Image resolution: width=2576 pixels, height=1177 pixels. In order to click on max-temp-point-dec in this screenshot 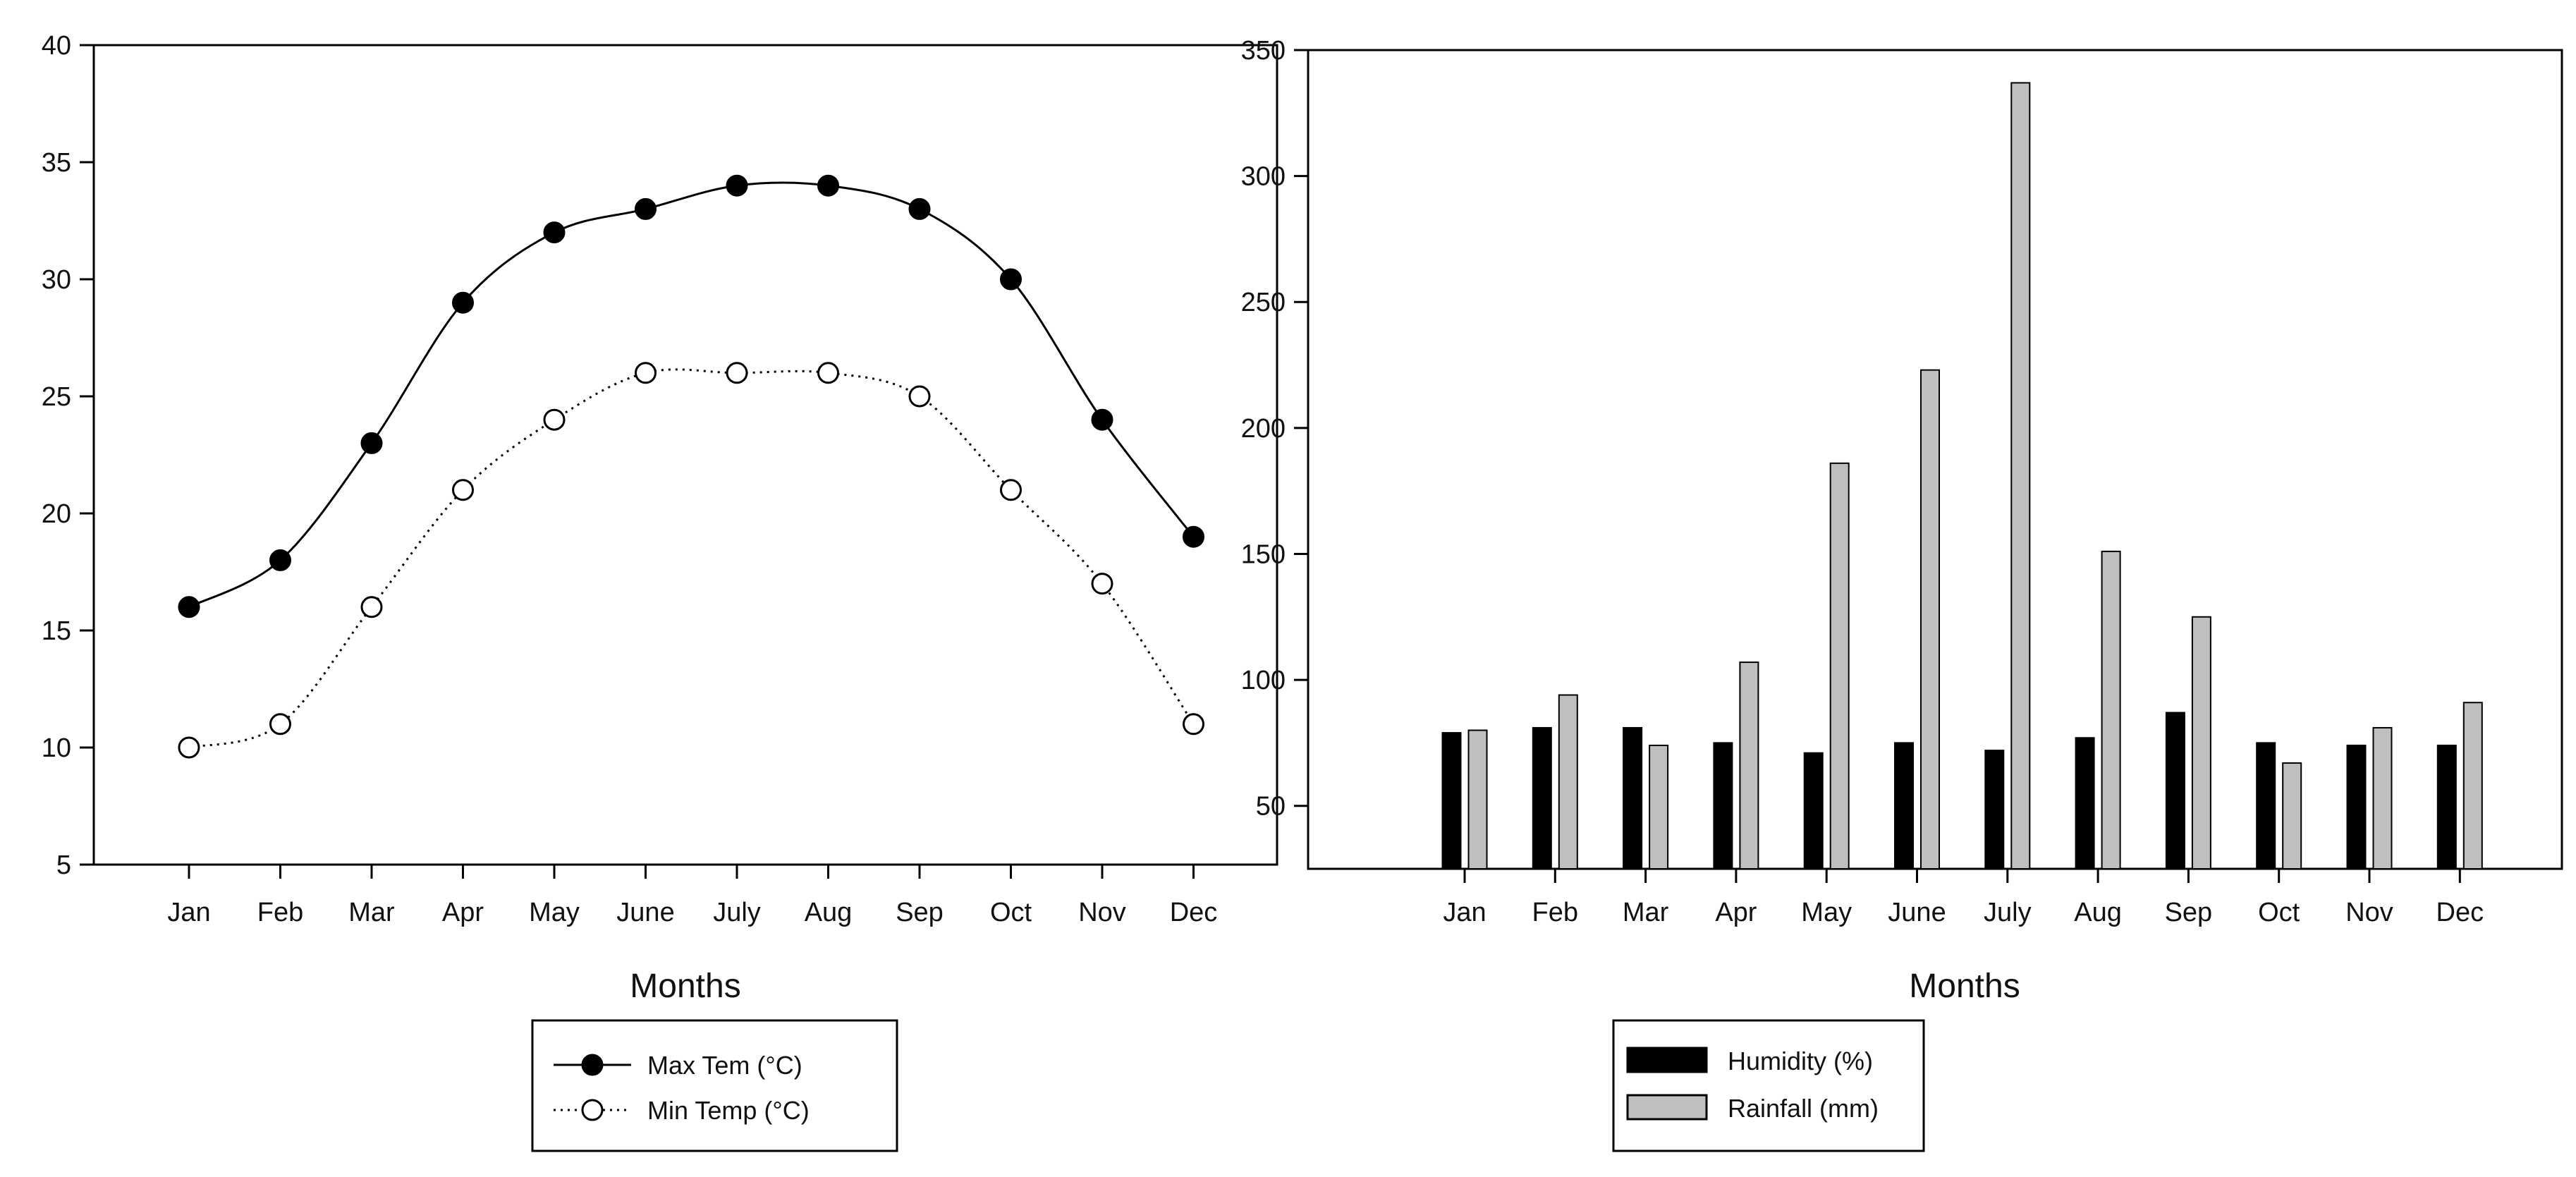, I will do `click(1194, 536)`.